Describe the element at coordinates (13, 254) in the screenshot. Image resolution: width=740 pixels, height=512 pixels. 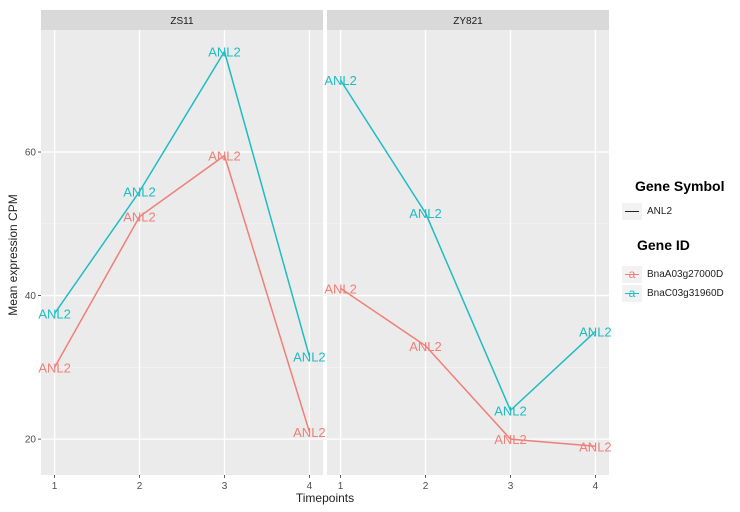
I see `y-axis-label: Mean expression CPM` at that location.